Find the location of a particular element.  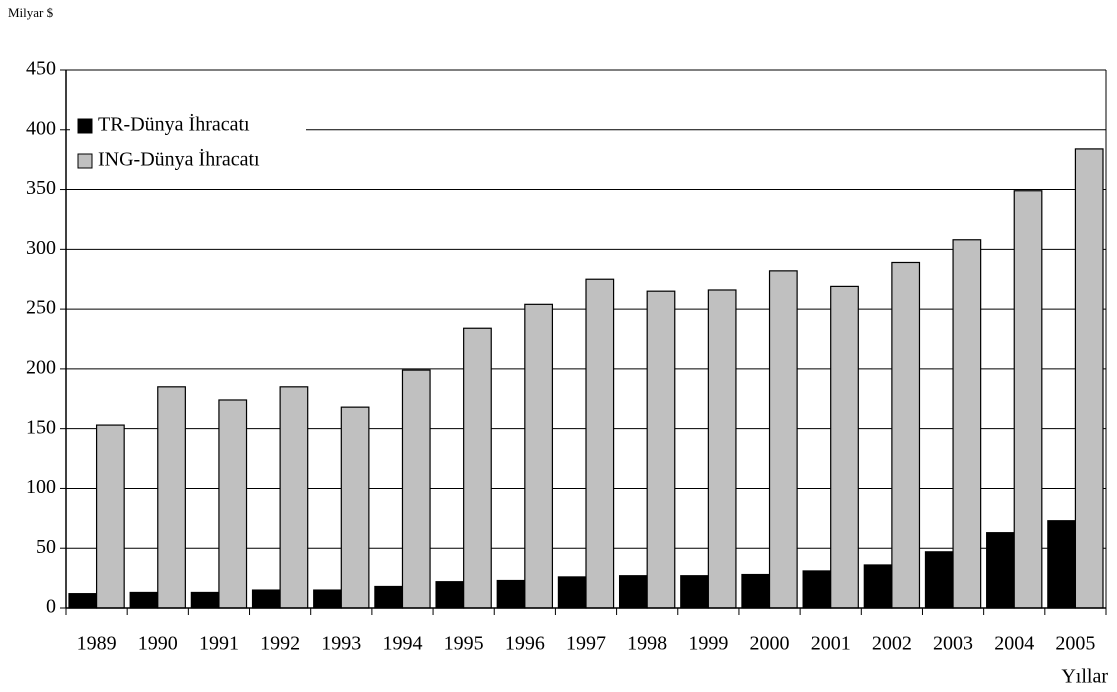

x-tick-label: 2002 is located at coordinates (892, 644).